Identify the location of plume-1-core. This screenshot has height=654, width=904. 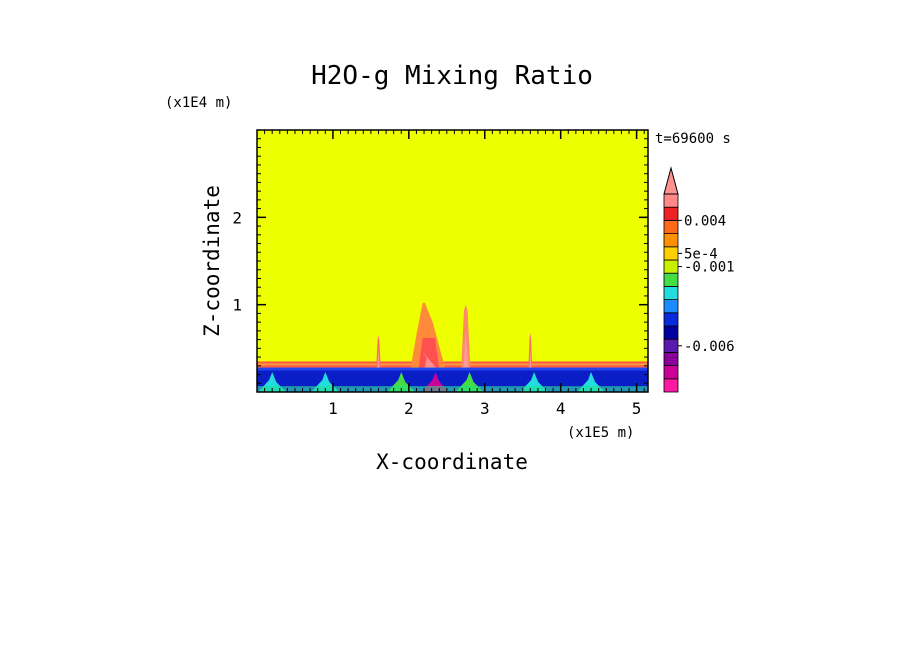
(428, 352).